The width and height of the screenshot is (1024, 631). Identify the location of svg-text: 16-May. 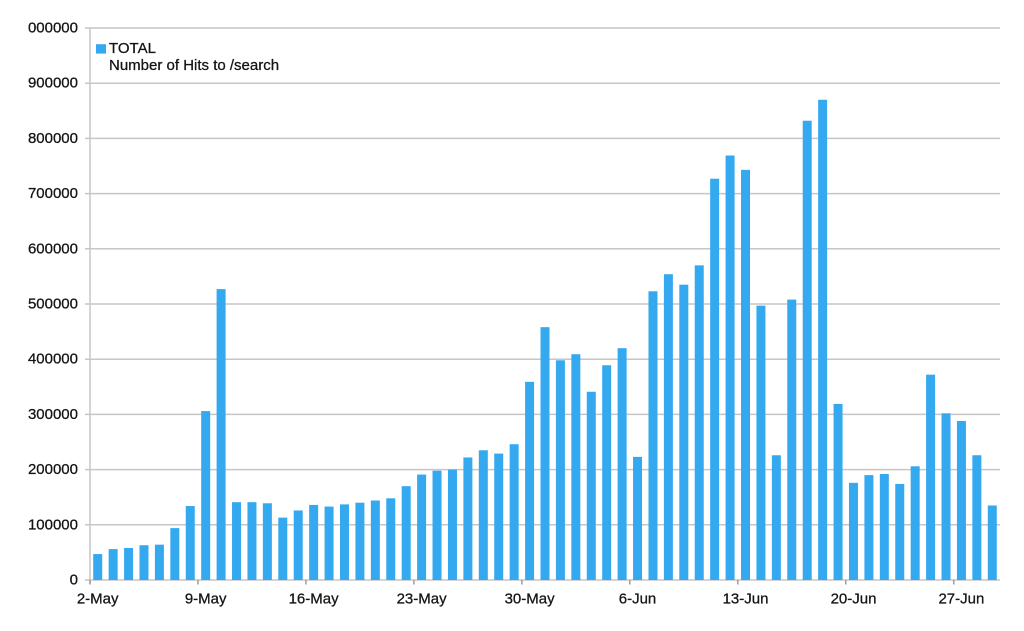
(314, 599).